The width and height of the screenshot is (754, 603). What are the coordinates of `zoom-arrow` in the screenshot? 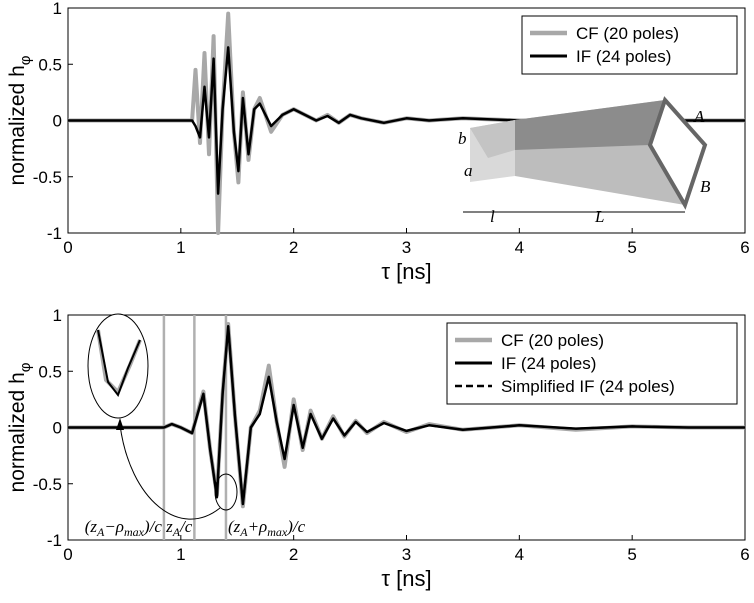 It's located at (170, 472).